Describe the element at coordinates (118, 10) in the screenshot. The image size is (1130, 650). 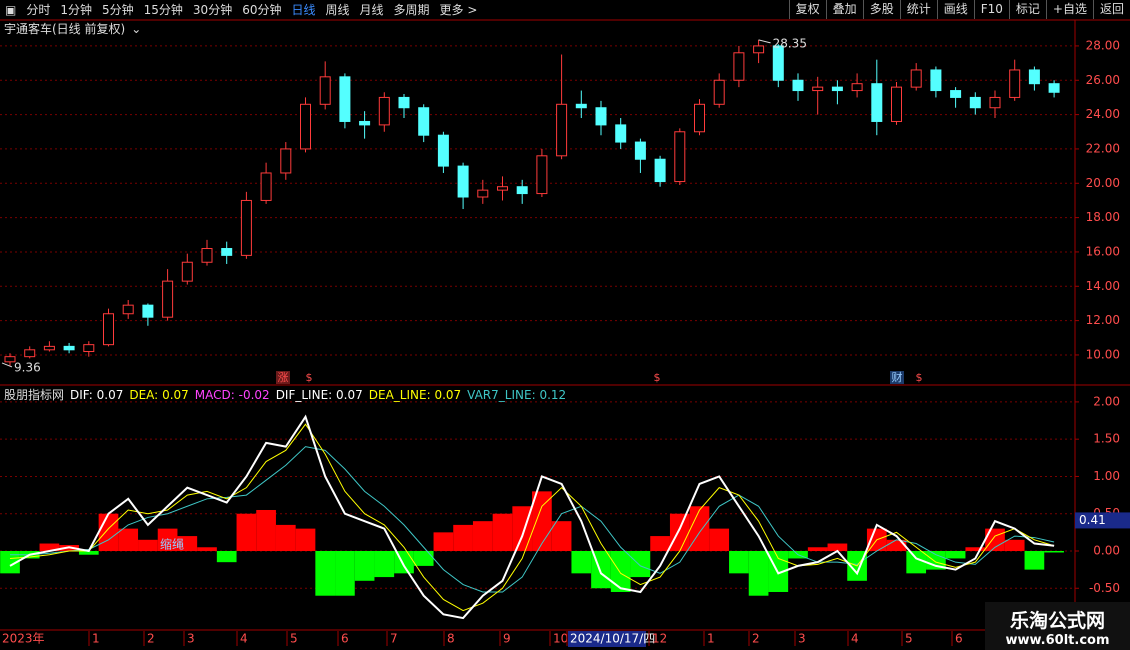
I see `period-tab: 5分钟` at that location.